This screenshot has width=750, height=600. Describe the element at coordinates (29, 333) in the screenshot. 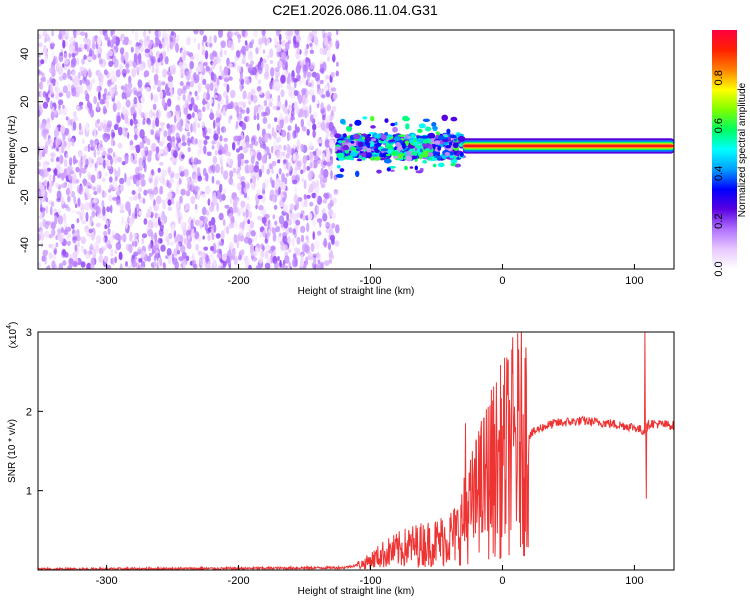

I see `snr-y-tick-label: 3` at that location.